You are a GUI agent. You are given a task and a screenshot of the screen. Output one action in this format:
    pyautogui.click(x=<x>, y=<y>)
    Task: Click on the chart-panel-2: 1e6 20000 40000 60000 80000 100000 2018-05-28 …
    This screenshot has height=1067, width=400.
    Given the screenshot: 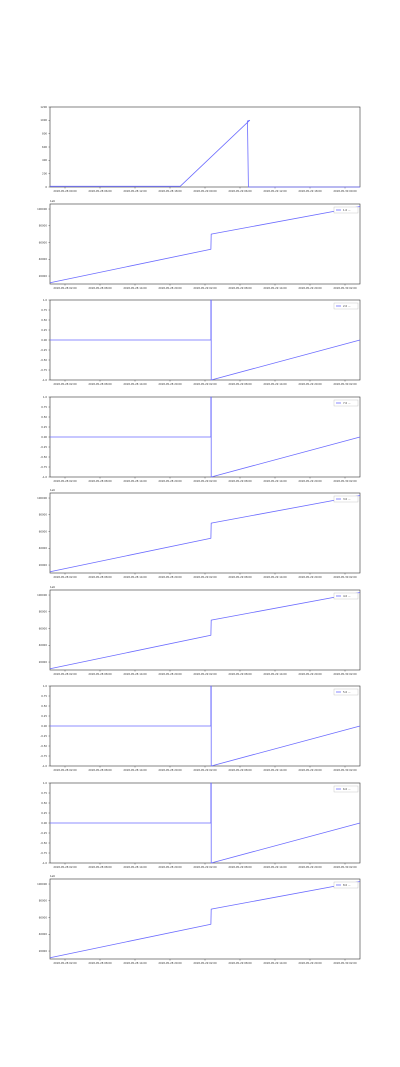 What is the action you would take?
    pyautogui.click(x=199, y=244)
    